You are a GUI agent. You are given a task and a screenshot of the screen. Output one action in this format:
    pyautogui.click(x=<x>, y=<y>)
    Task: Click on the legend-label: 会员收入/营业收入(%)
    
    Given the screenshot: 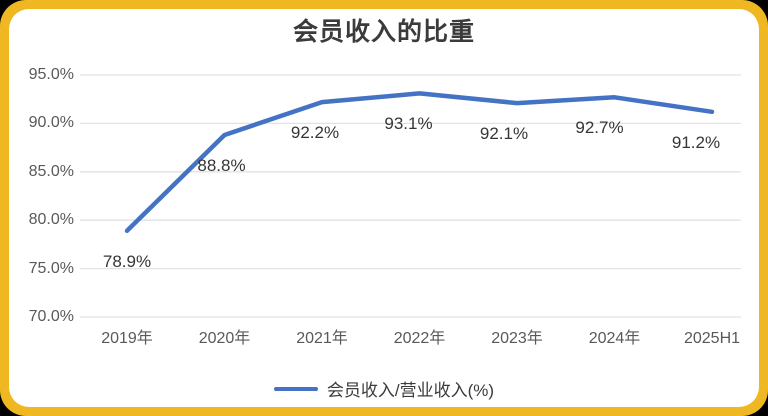 What is the action you would take?
    pyautogui.click(x=410, y=390)
    